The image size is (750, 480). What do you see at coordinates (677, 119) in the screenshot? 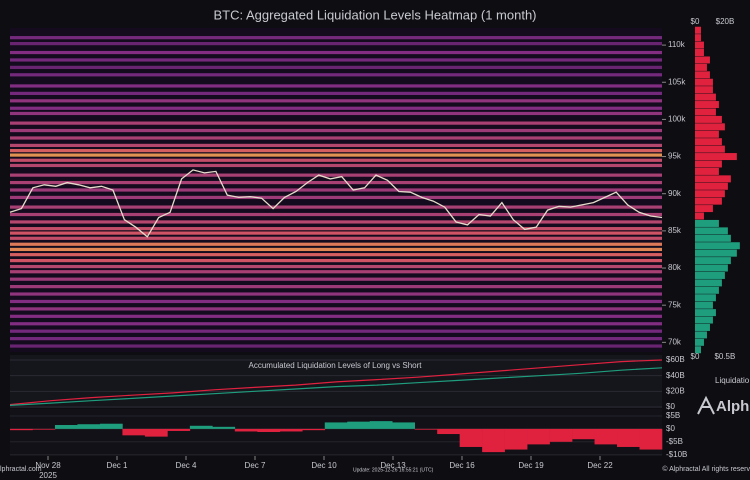
I see `y-tick-label: 100k` at bounding box center [677, 119].